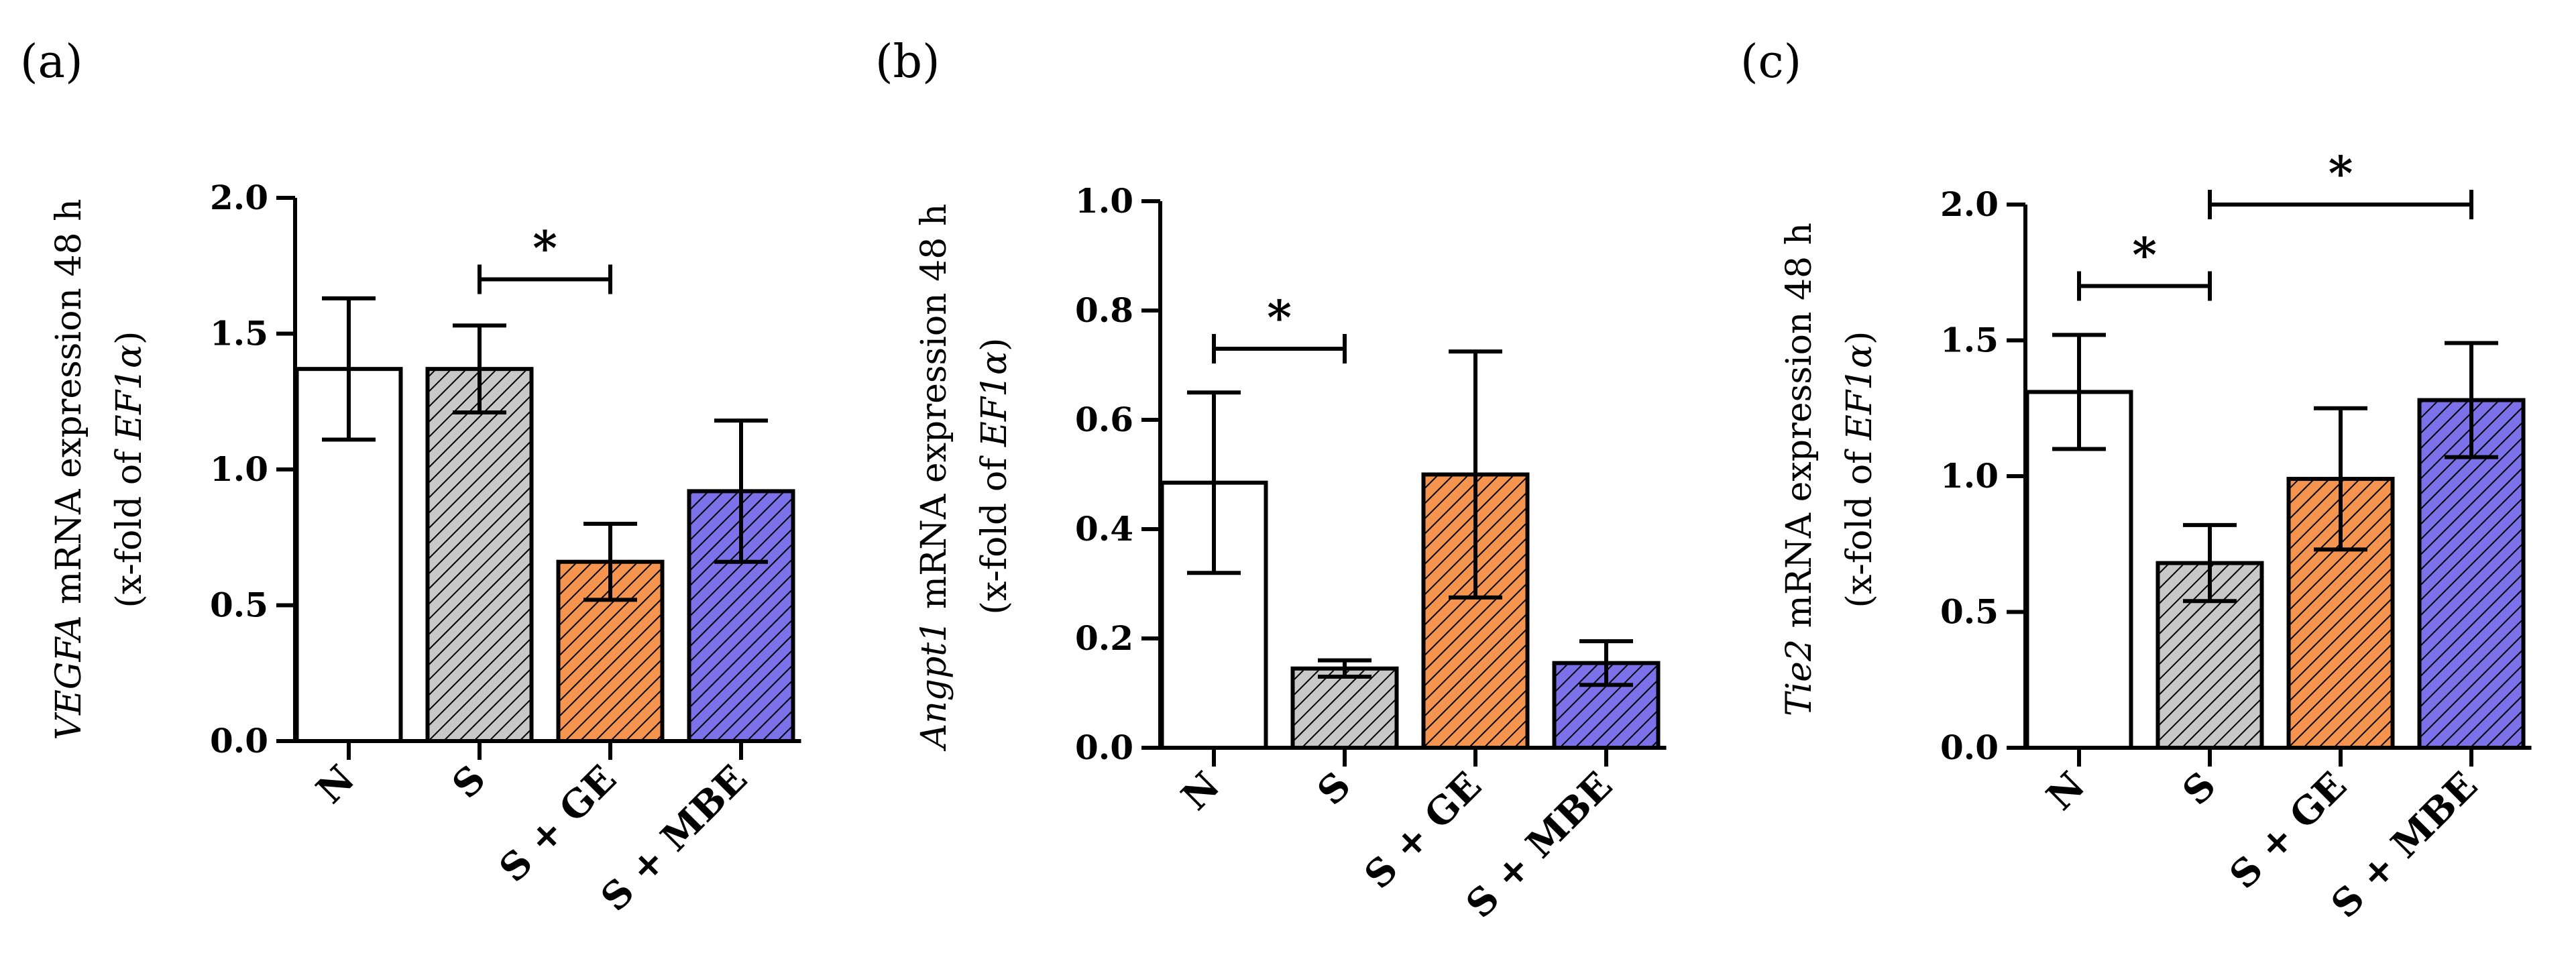 This screenshot has height=955, width=2576. I want to click on y-tick-label-a-3: 1.5, so click(239, 333).